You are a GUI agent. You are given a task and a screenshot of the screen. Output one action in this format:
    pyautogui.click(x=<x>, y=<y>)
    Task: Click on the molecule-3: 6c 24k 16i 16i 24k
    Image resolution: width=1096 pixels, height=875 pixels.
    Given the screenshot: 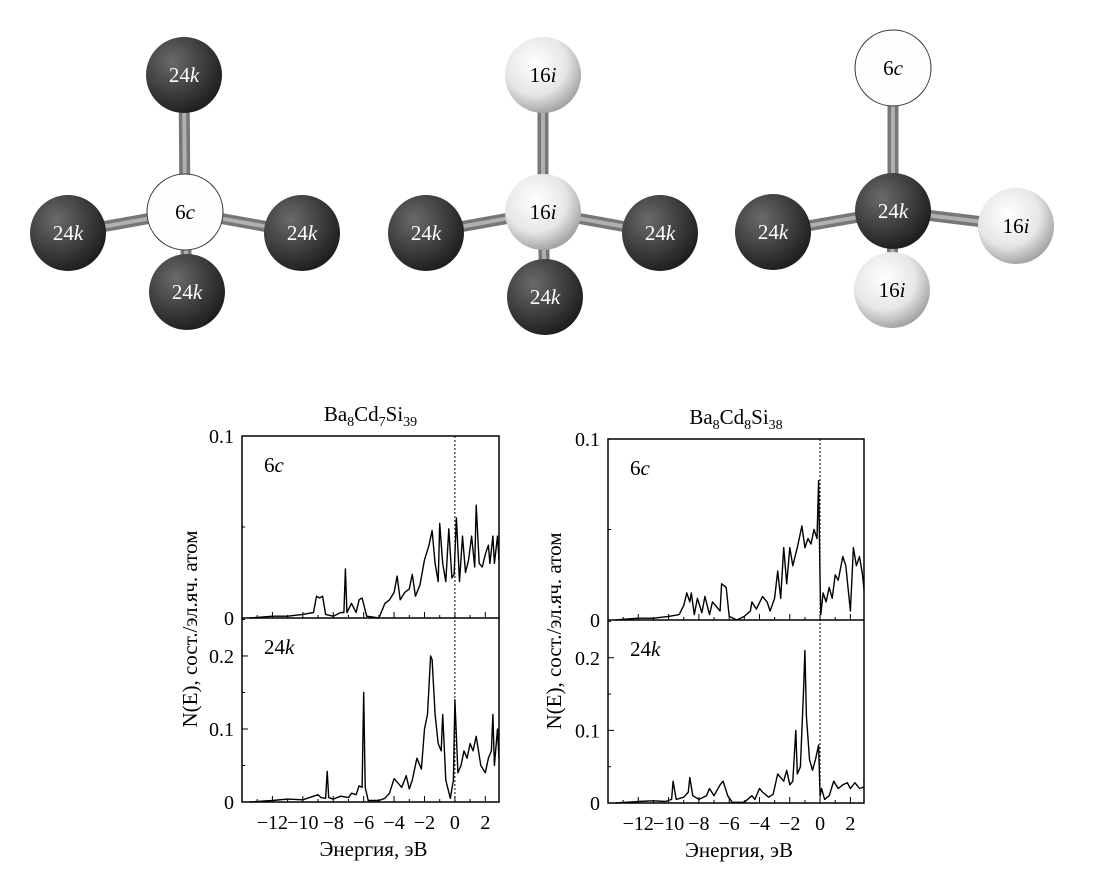 What is the action you would take?
    pyautogui.click(x=894, y=178)
    